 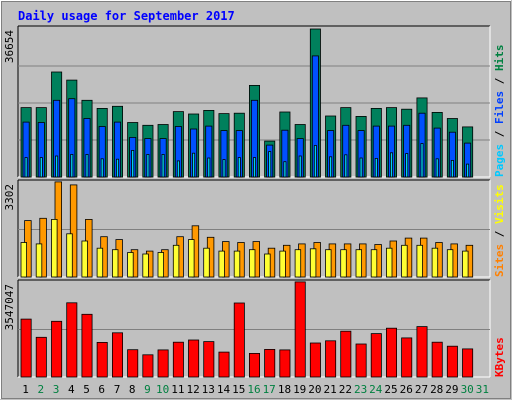 I want to click on legend-label-kbytes: KBytes, so click(x=499, y=357).